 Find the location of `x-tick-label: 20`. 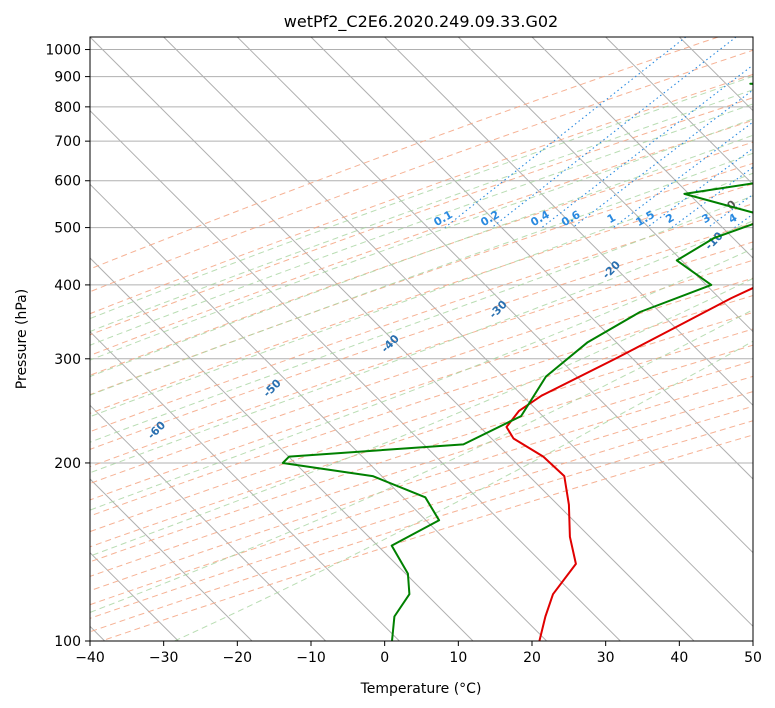

x-tick-label: 20 is located at coordinates (532, 658).